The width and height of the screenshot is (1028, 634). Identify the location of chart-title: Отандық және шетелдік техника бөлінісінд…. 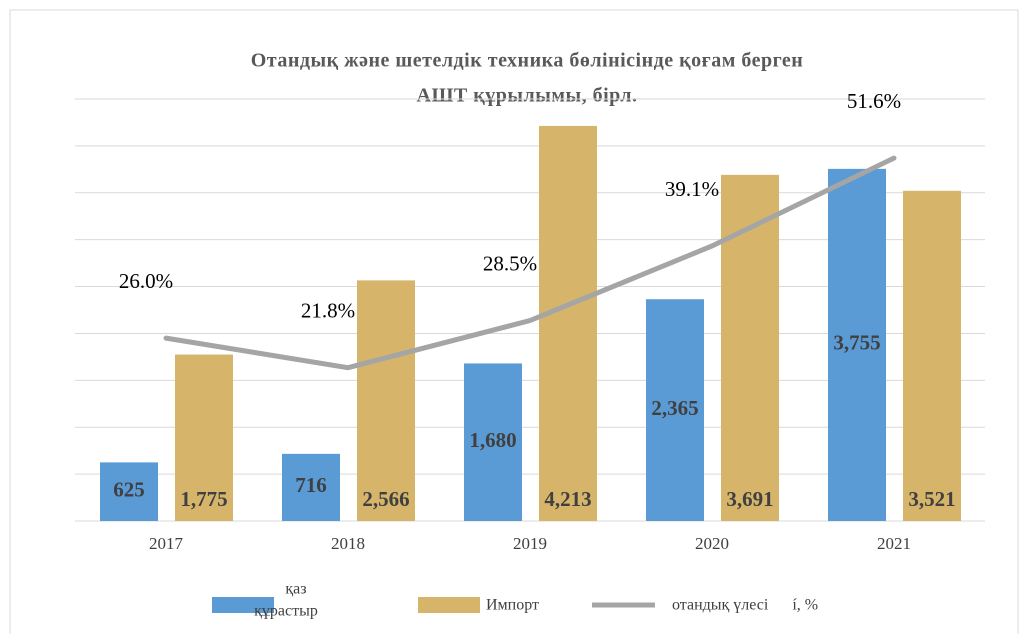
(527, 61).